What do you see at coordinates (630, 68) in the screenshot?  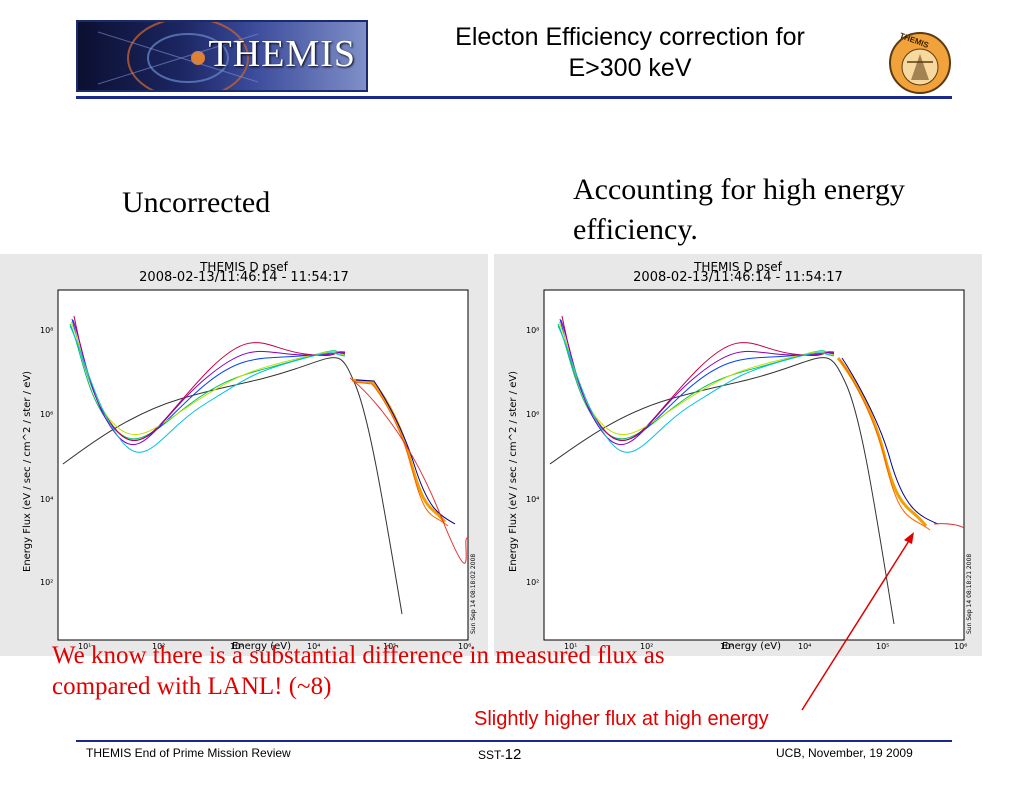 I see `title-line-2: E>300 keV` at bounding box center [630, 68].